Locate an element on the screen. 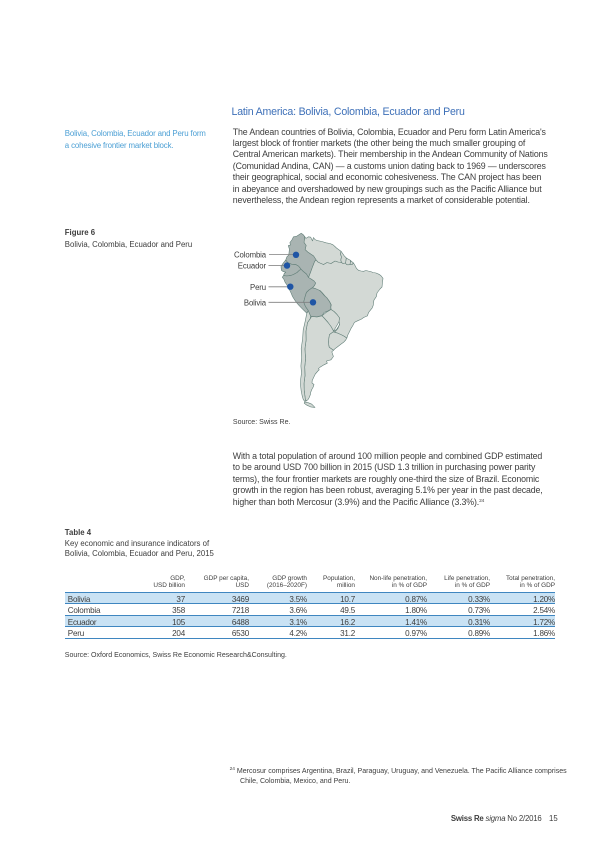 The image size is (600, 848). svg-text: Bolivia is located at coordinates (255, 303).